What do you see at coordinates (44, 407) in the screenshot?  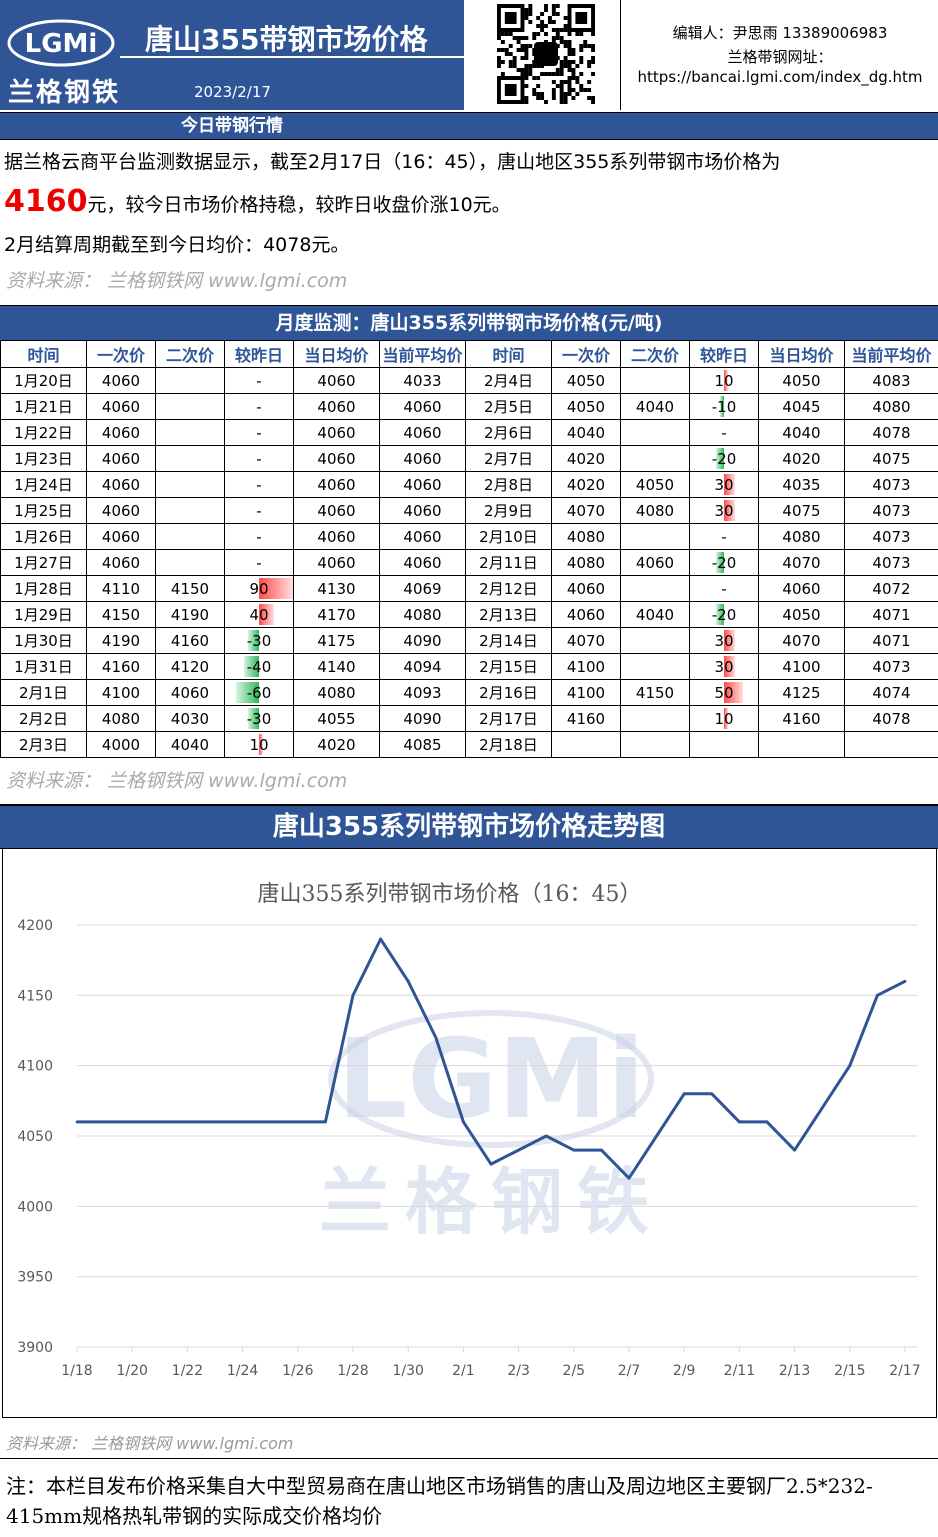 I see `table-cell: 1月21日` at bounding box center [44, 407].